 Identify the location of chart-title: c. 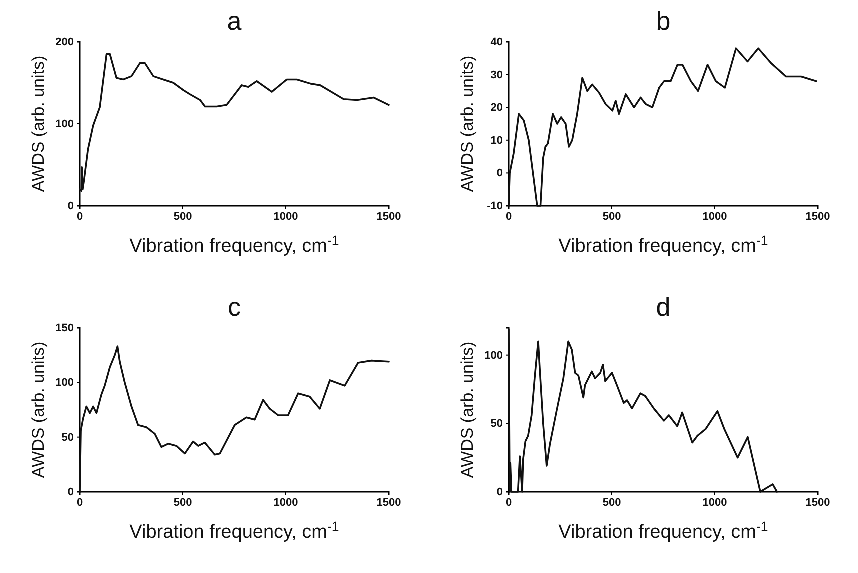
(234, 307).